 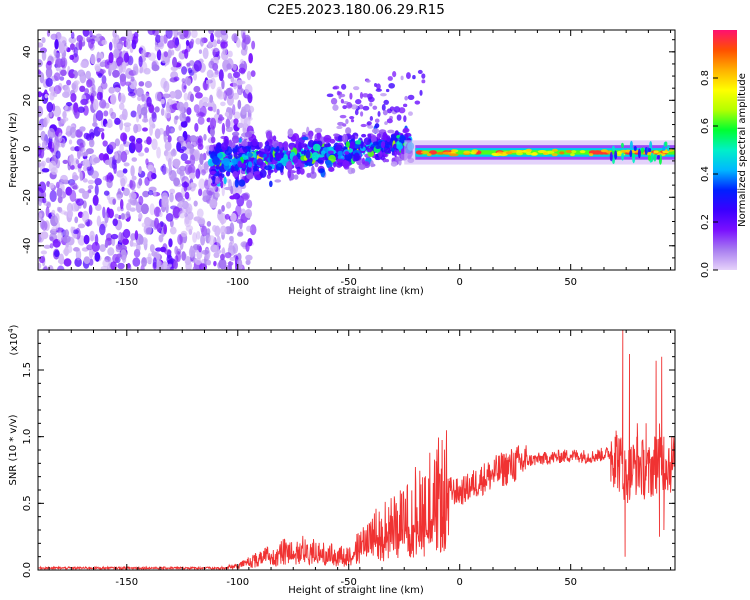 What do you see at coordinates (460, 582) in the screenshot?
I see `x-tick-label: 0` at bounding box center [460, 582].